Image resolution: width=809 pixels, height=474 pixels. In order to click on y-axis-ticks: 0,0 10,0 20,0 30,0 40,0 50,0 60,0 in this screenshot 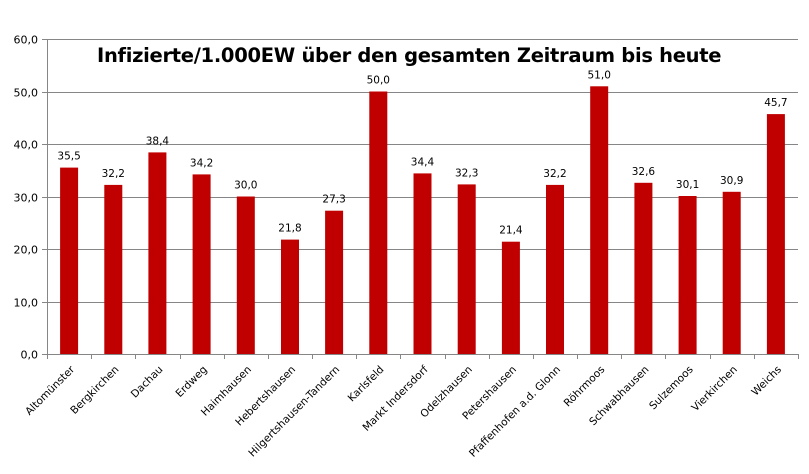, I will do `click(26, 198)`.